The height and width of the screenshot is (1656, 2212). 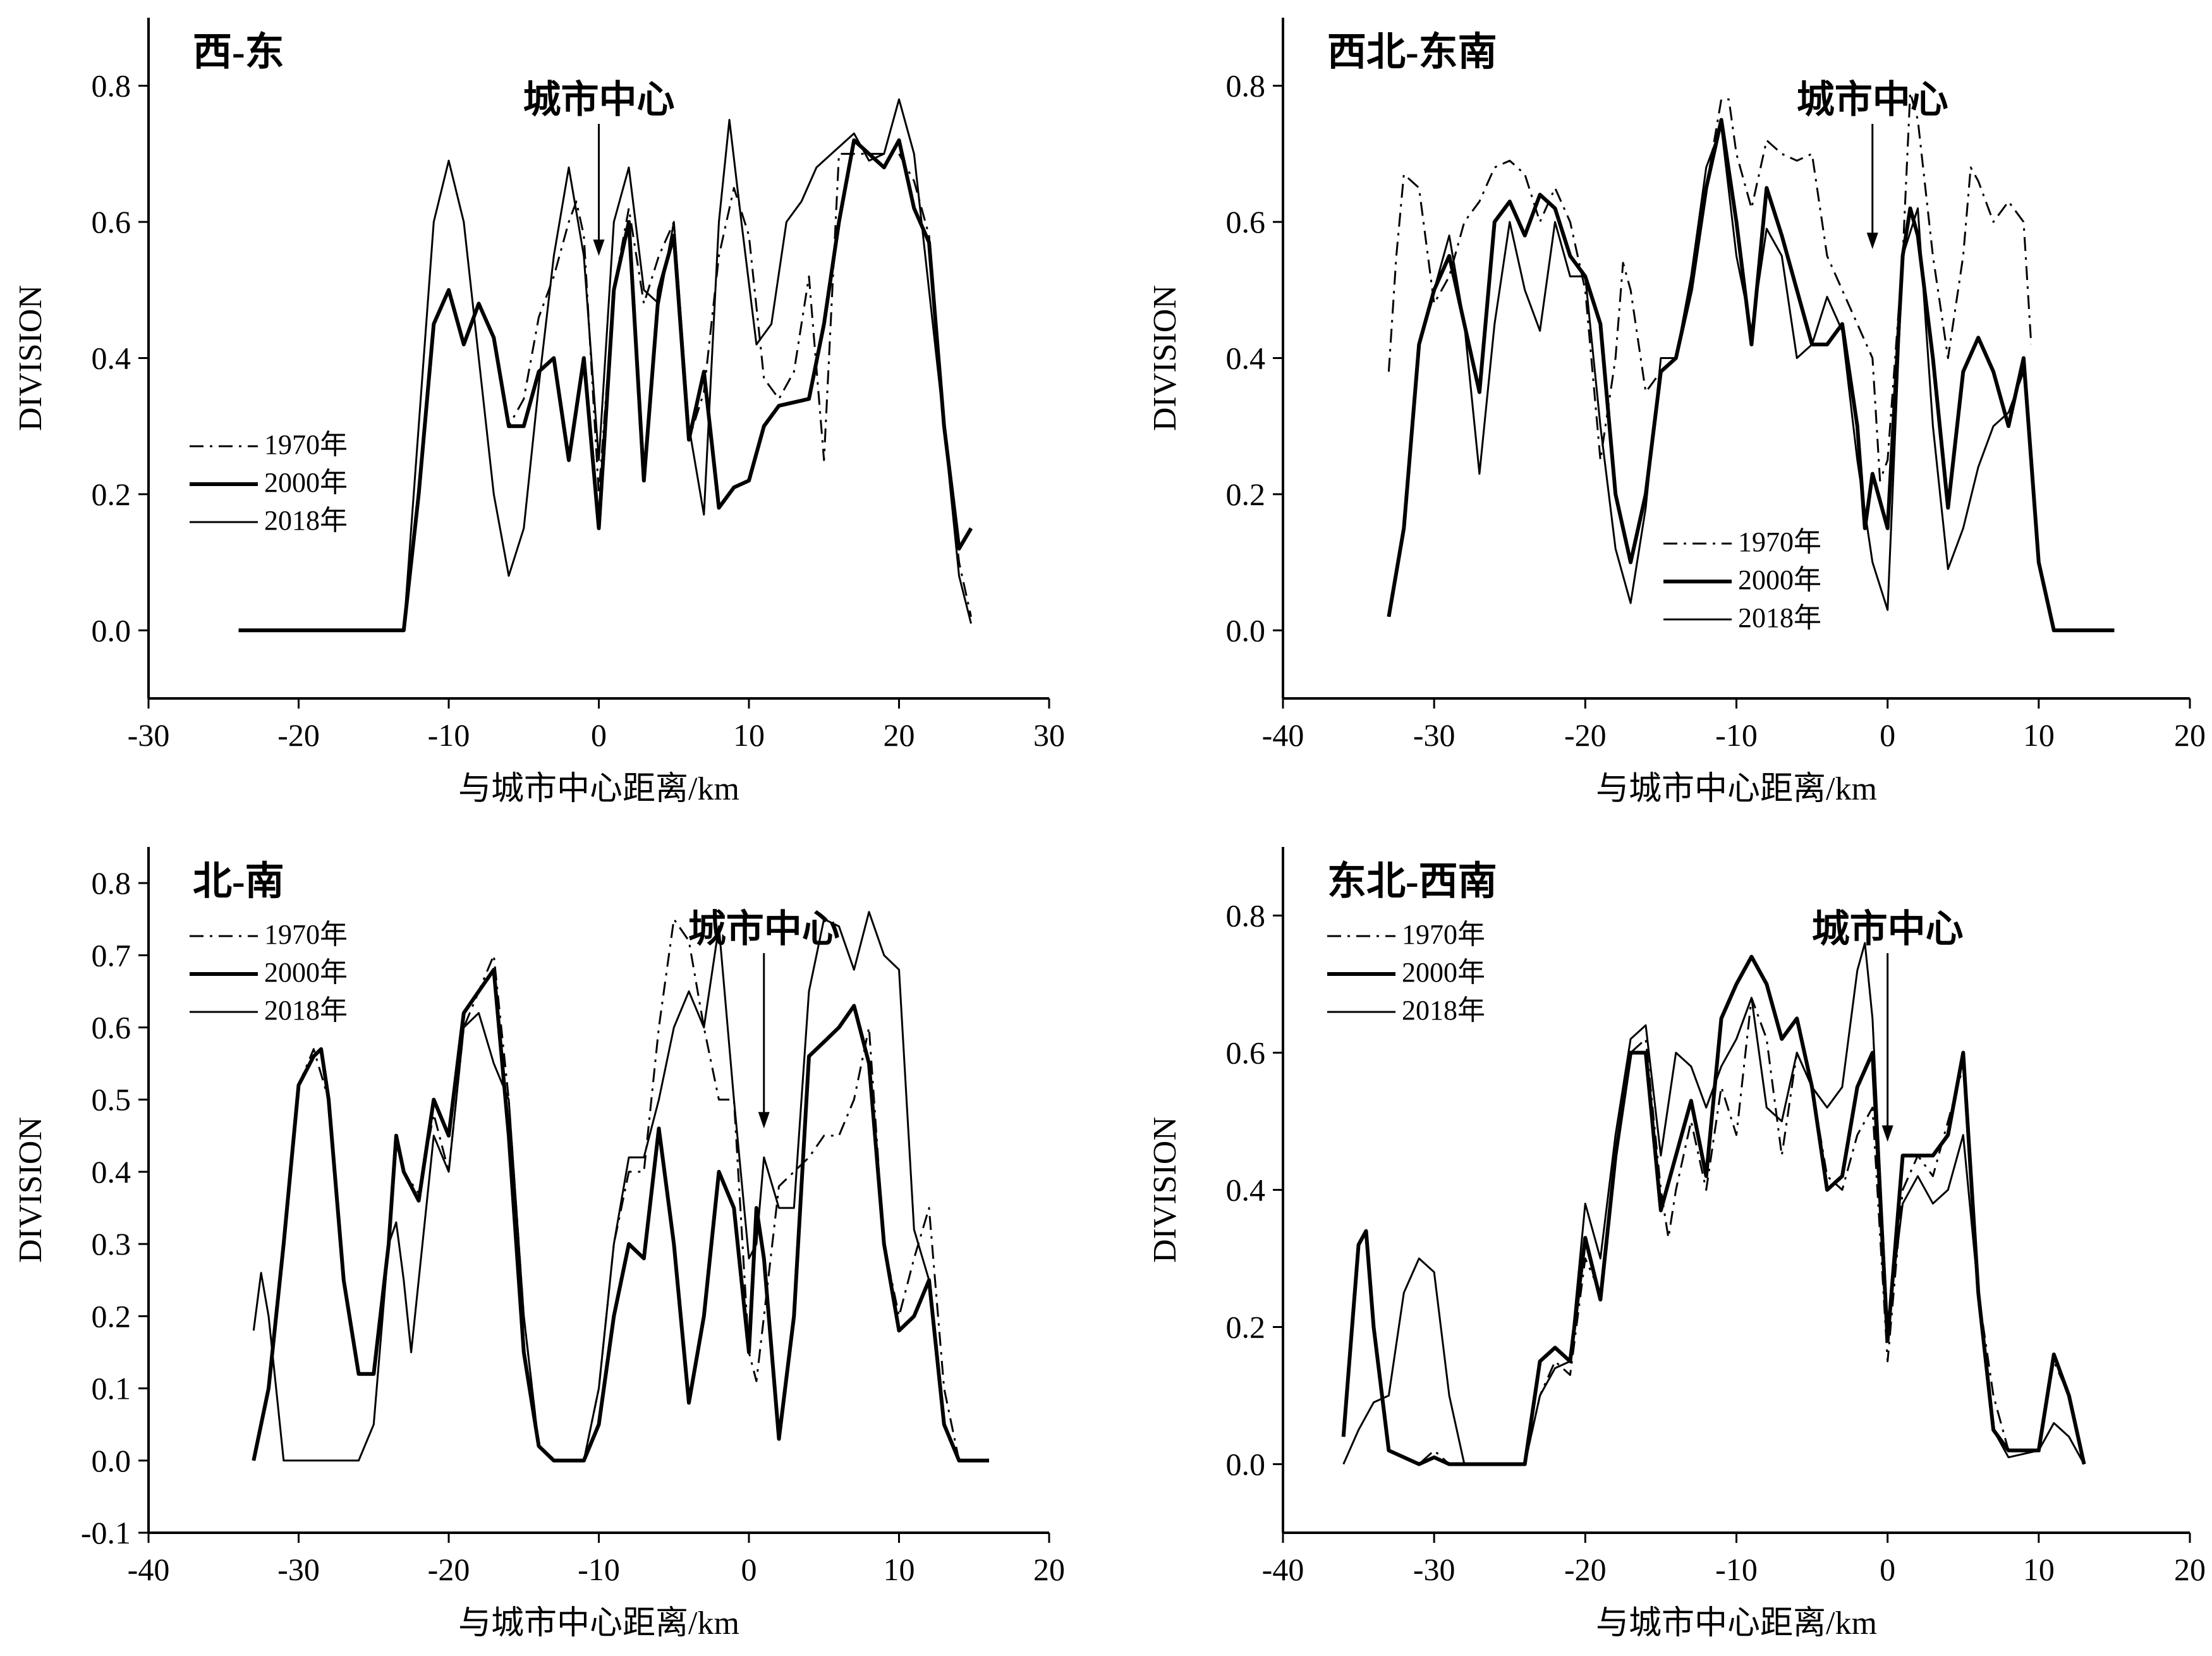 I want to click on y-tick-label: 0.5, so click(x=111, y=1099).